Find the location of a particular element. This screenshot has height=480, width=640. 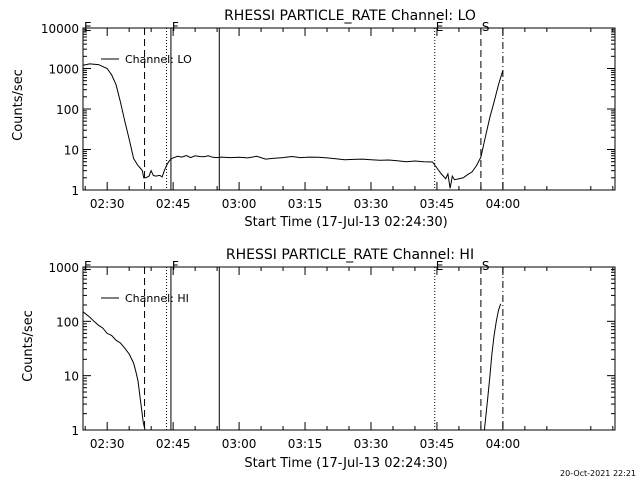

legend-label: Channel: LO is located at coordinates (158, 59).